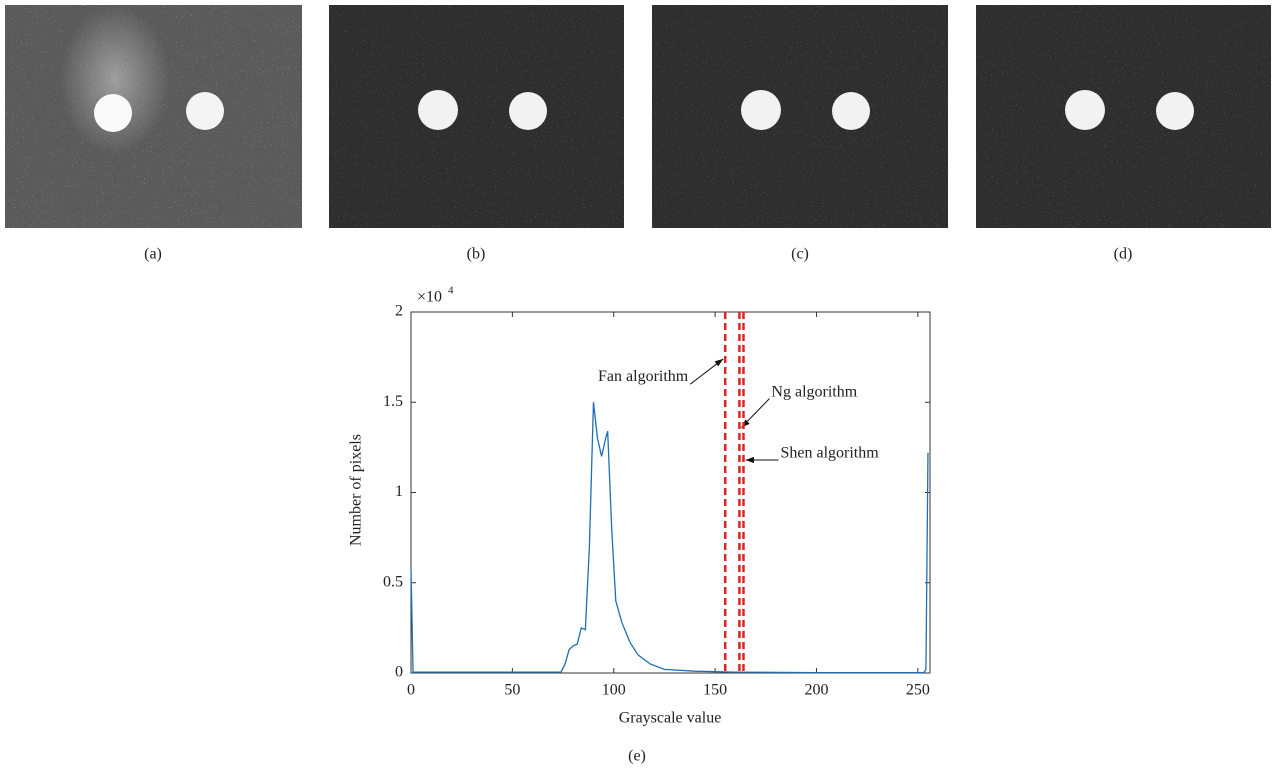 This screenshot has width=1274, height=780. What do you see at coordinates (637, 756) in the screenshot?
I see `panel-label: (e)` at bounding box center [637, 756].